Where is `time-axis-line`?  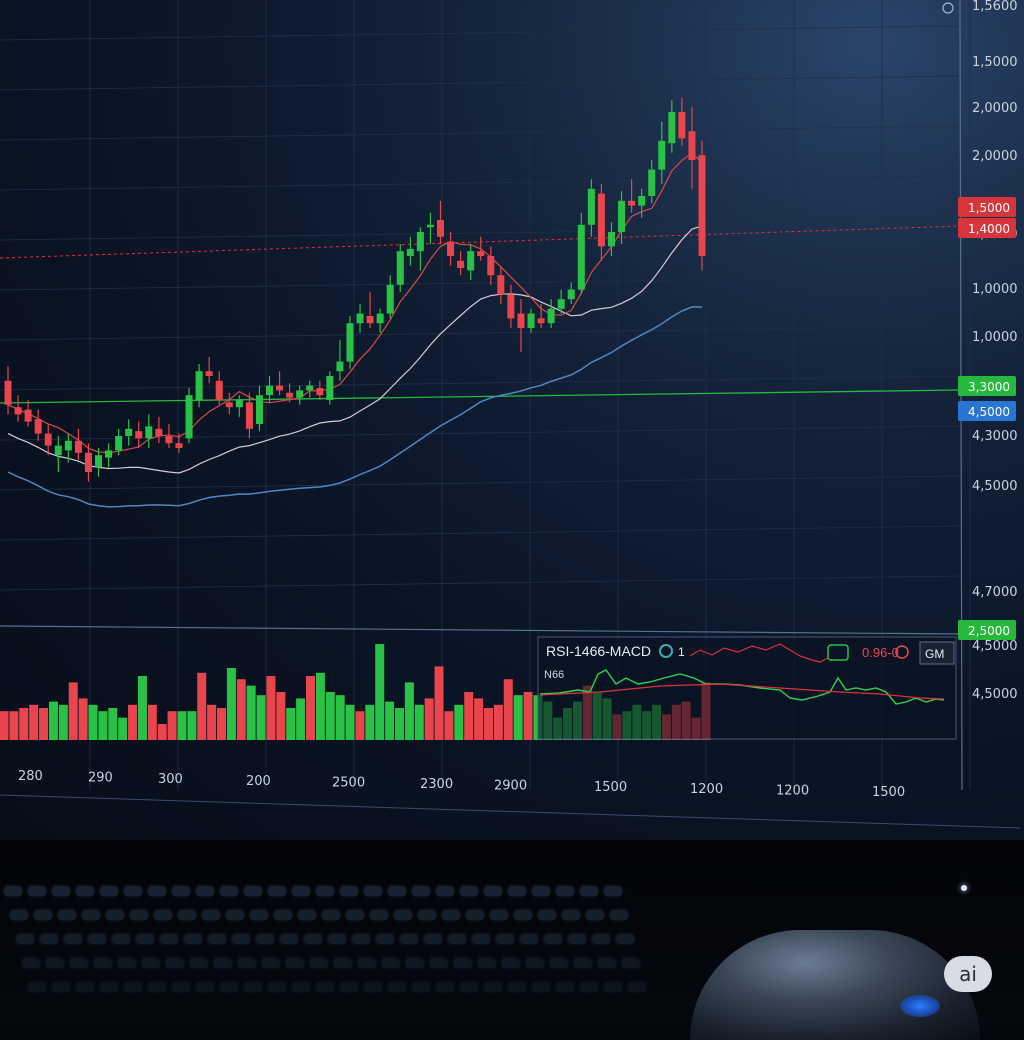
time-axis-line is located at coordinates (510, 811).